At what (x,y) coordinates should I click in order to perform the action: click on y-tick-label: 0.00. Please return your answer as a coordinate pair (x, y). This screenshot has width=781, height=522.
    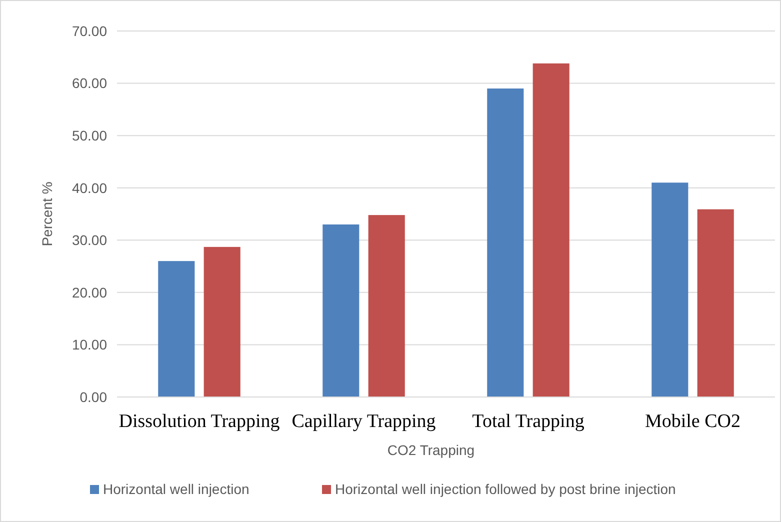
    Looking at the image, I should click on (94, 396).